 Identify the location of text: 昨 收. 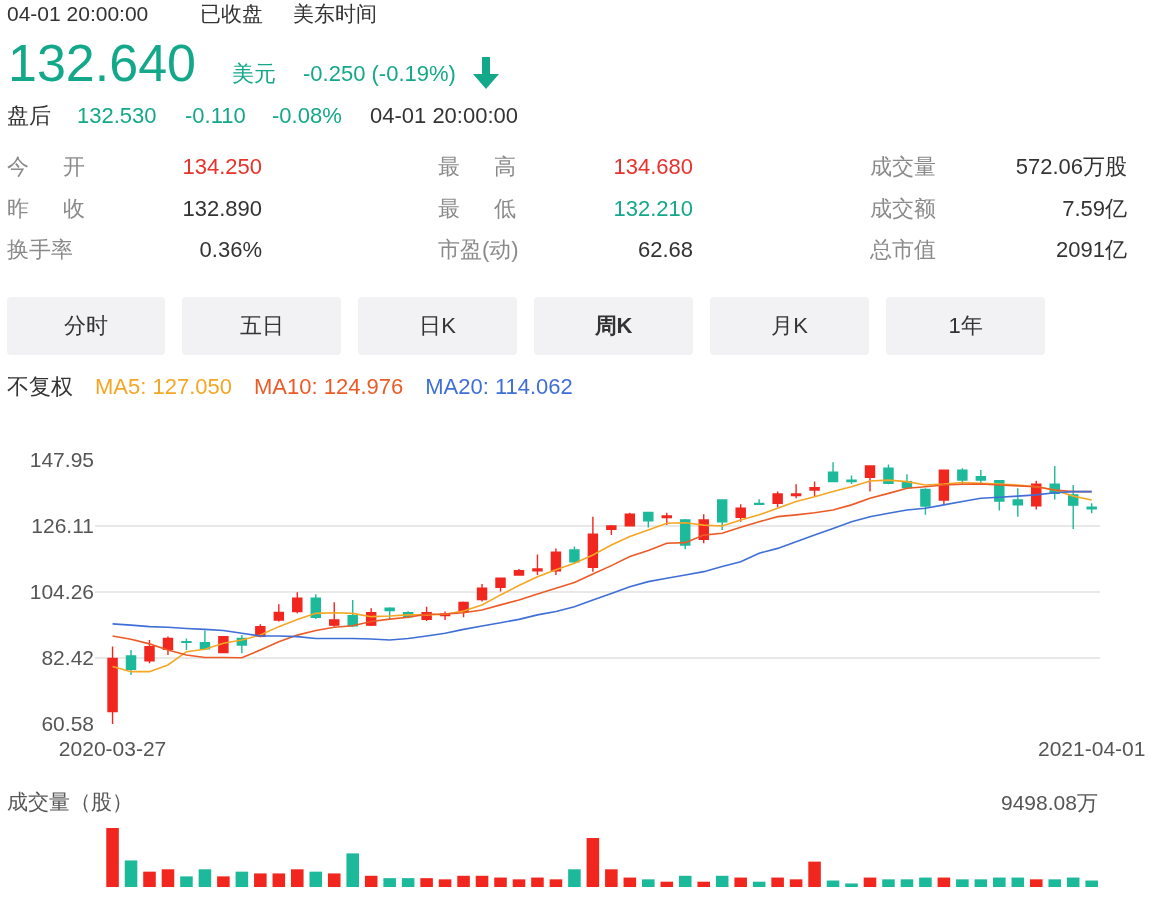
(46, 208).